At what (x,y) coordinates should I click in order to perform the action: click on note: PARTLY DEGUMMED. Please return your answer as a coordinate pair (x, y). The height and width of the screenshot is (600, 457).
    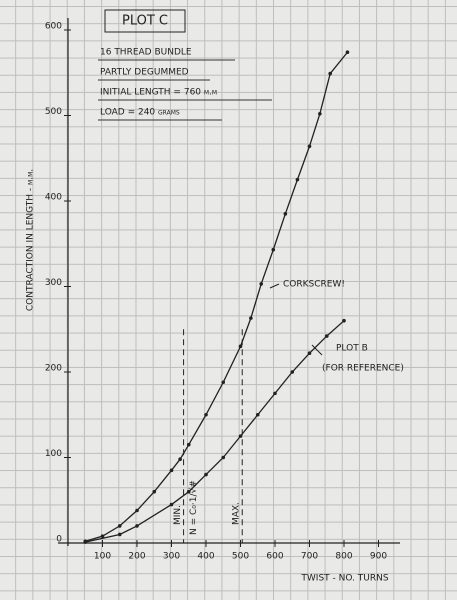
    Looking at the image, I should click on (144, 73).